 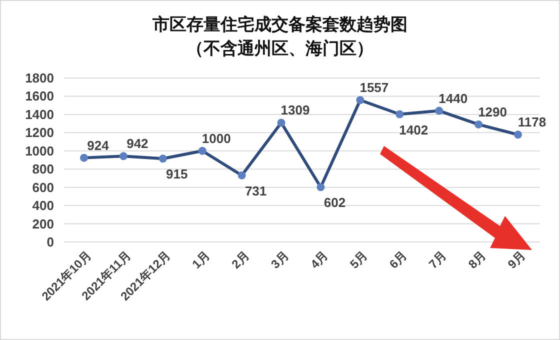 I want to click on data-label: 602, so click(x=335, y=202).